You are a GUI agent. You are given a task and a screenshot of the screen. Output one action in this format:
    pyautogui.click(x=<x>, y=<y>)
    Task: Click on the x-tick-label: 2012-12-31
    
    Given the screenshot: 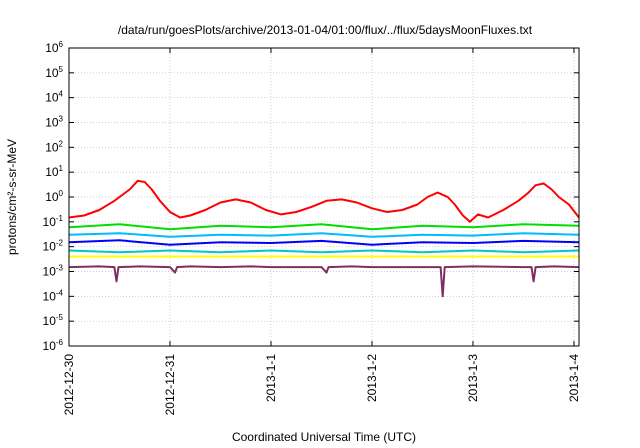 What is the action you would take?
    pyautogui.click(x=170, y=385)
    